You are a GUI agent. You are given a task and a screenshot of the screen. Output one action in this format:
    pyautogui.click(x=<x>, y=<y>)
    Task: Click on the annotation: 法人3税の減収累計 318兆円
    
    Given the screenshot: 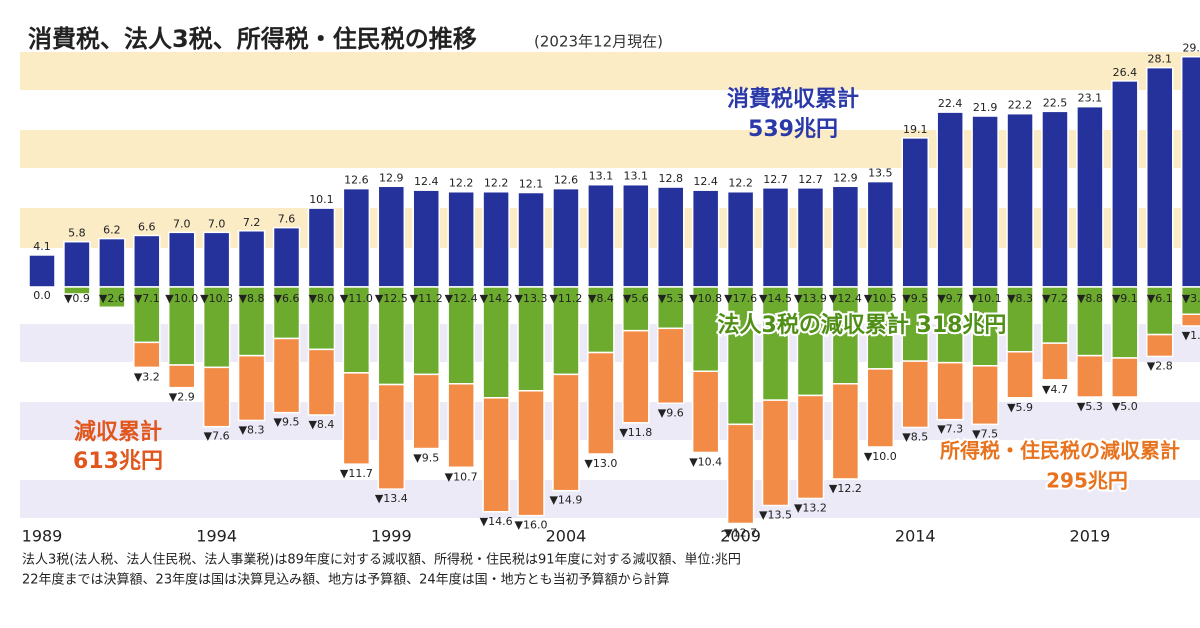 What is the action you would take?
    pyautogui.click(x=862, y=325)
    